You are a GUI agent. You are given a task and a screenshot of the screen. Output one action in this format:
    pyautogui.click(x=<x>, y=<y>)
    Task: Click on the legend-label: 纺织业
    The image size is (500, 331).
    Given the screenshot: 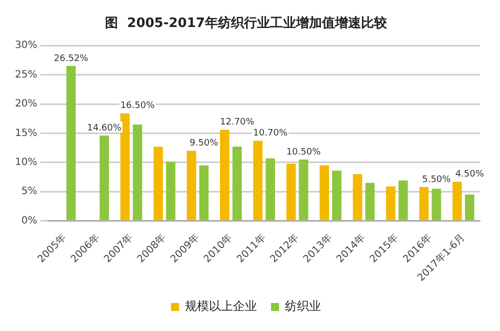 What is the action you would take?
    pyautogui.click(x=303, y=306)
    